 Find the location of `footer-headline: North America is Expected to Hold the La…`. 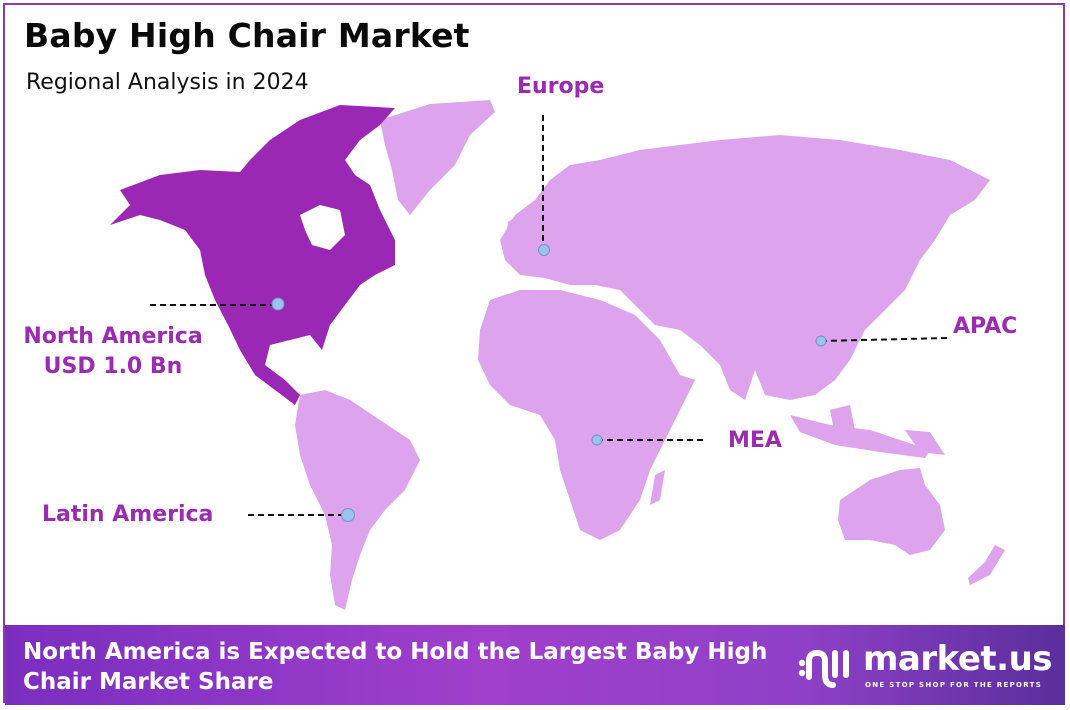

footer-headline: North America is Expected to Hold the La… is located at coordinates (395, 667).